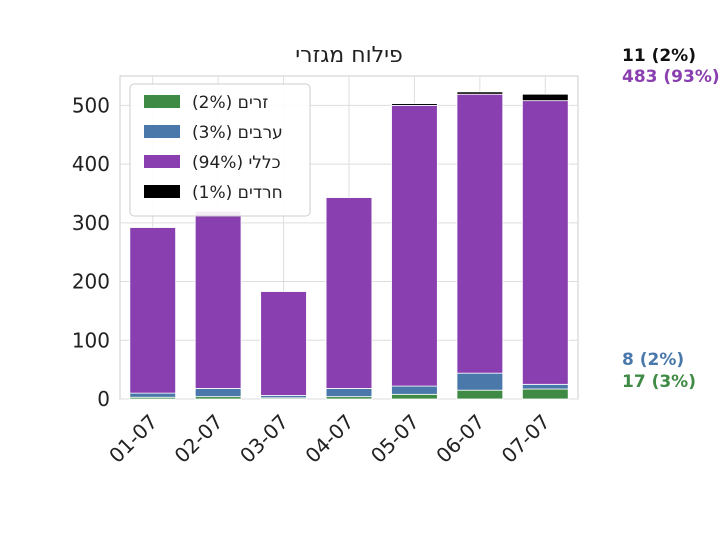 The width and height of the screenshot is (720, 542). I want to click on x-tick-label: 04-07, so click(329, 439).